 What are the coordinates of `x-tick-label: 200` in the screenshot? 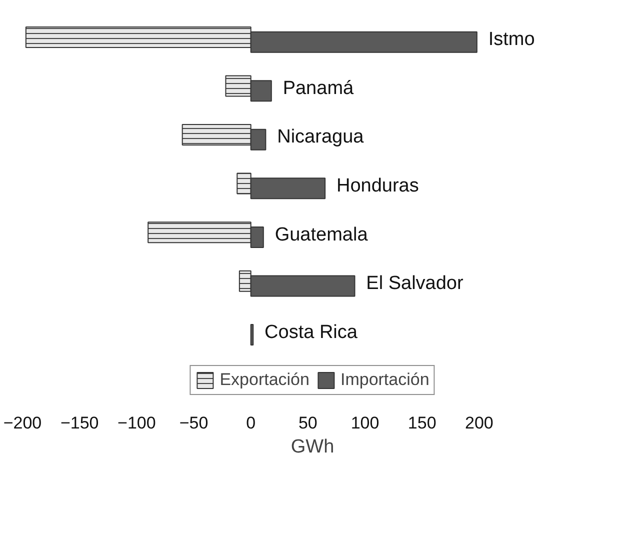 It's located at (479, 423).